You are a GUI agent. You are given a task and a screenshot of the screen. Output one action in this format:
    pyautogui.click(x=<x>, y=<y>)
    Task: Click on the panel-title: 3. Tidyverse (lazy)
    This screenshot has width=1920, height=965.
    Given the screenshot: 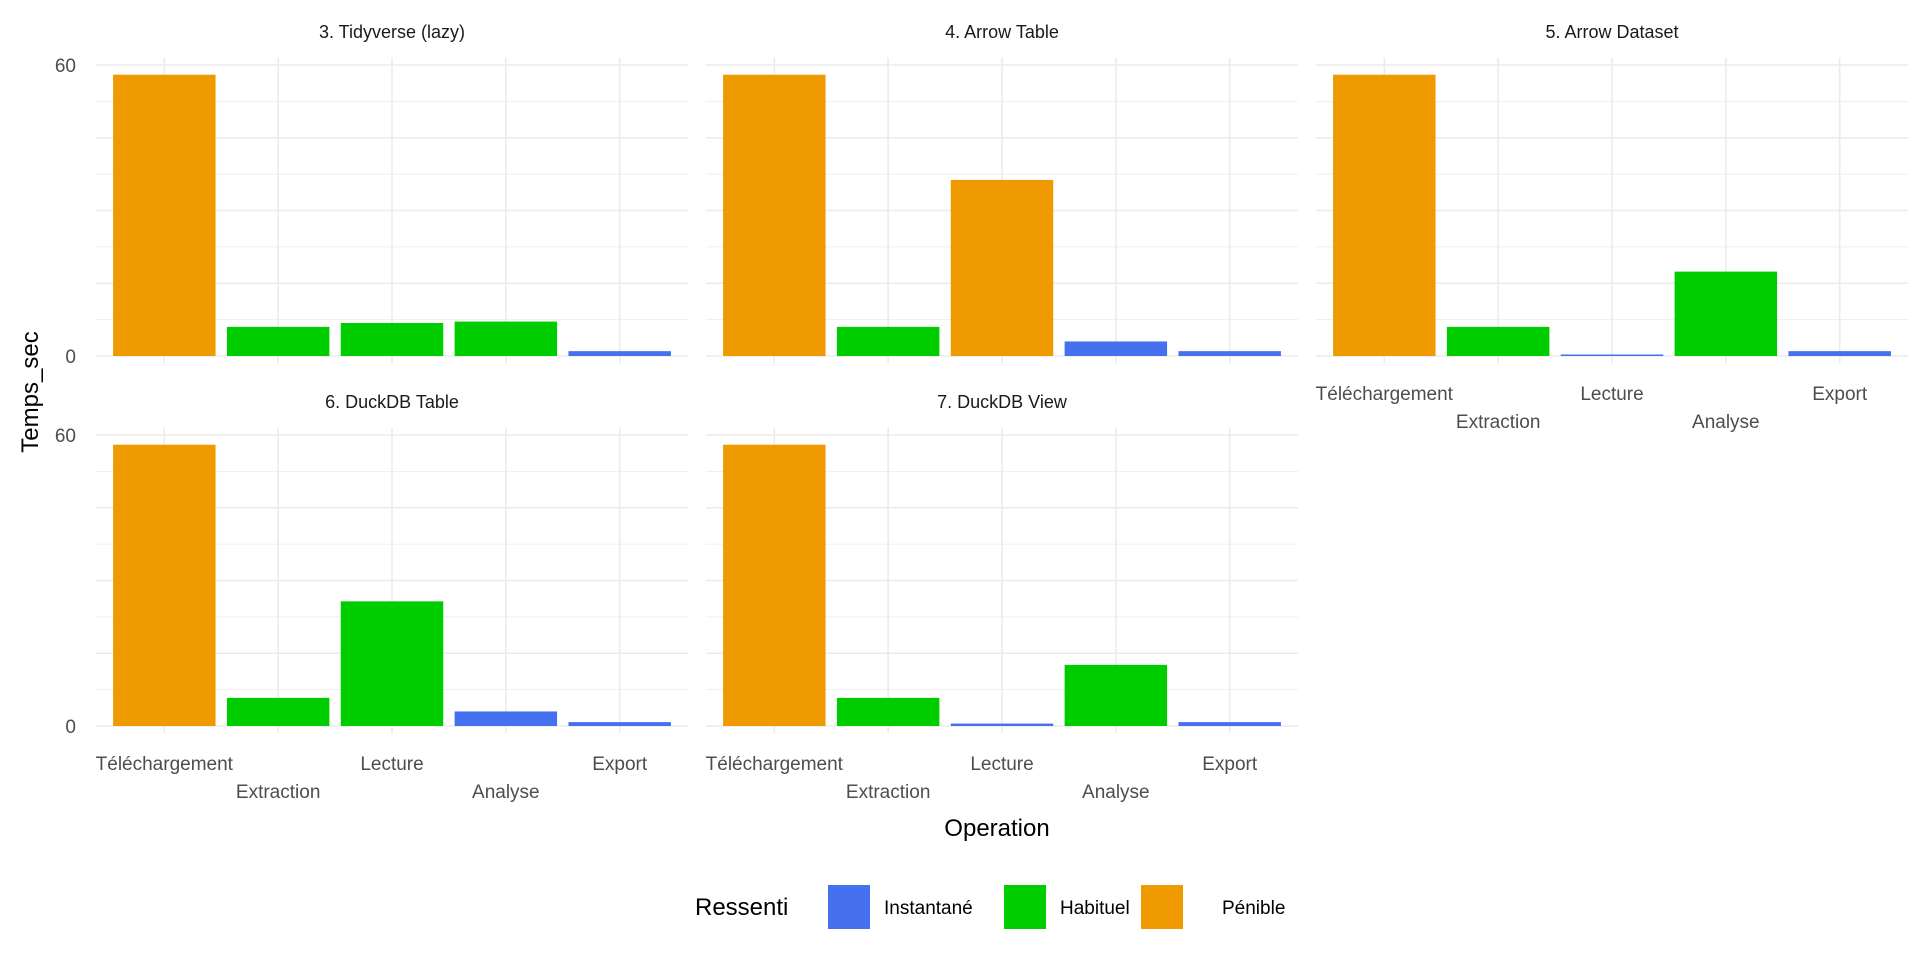 What is the action you would take?
    pyautogui.click(x=392, y=32)
    